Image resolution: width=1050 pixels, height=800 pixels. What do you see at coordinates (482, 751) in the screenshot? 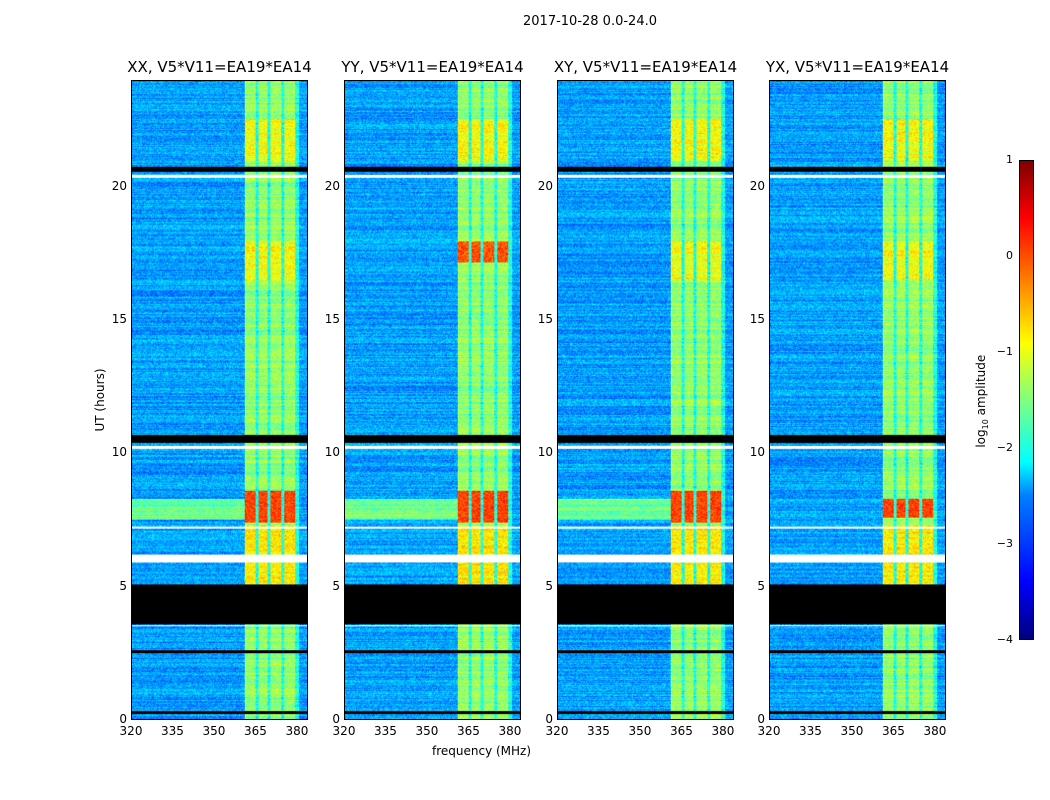
I see `x-axis-label: frequency (MHz)` at bounding box center [482, 751].